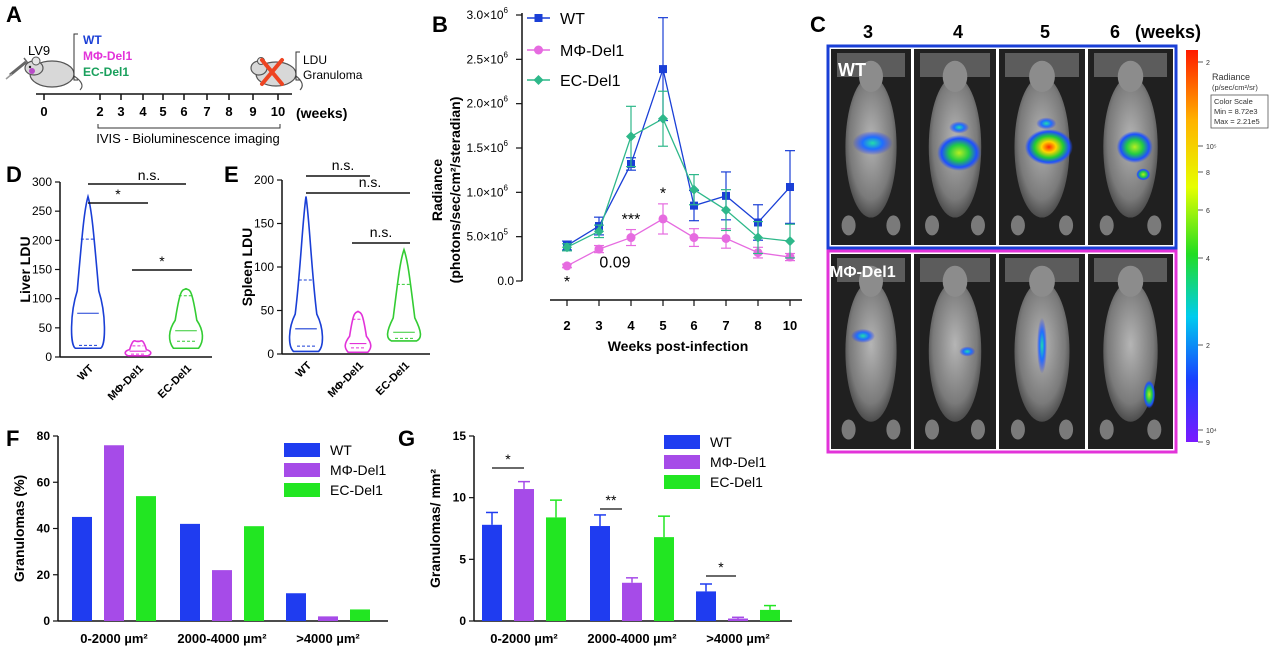  Describe the element at coordinates (694, 205) in the screenshot. I see `b-point-wt` at that location.